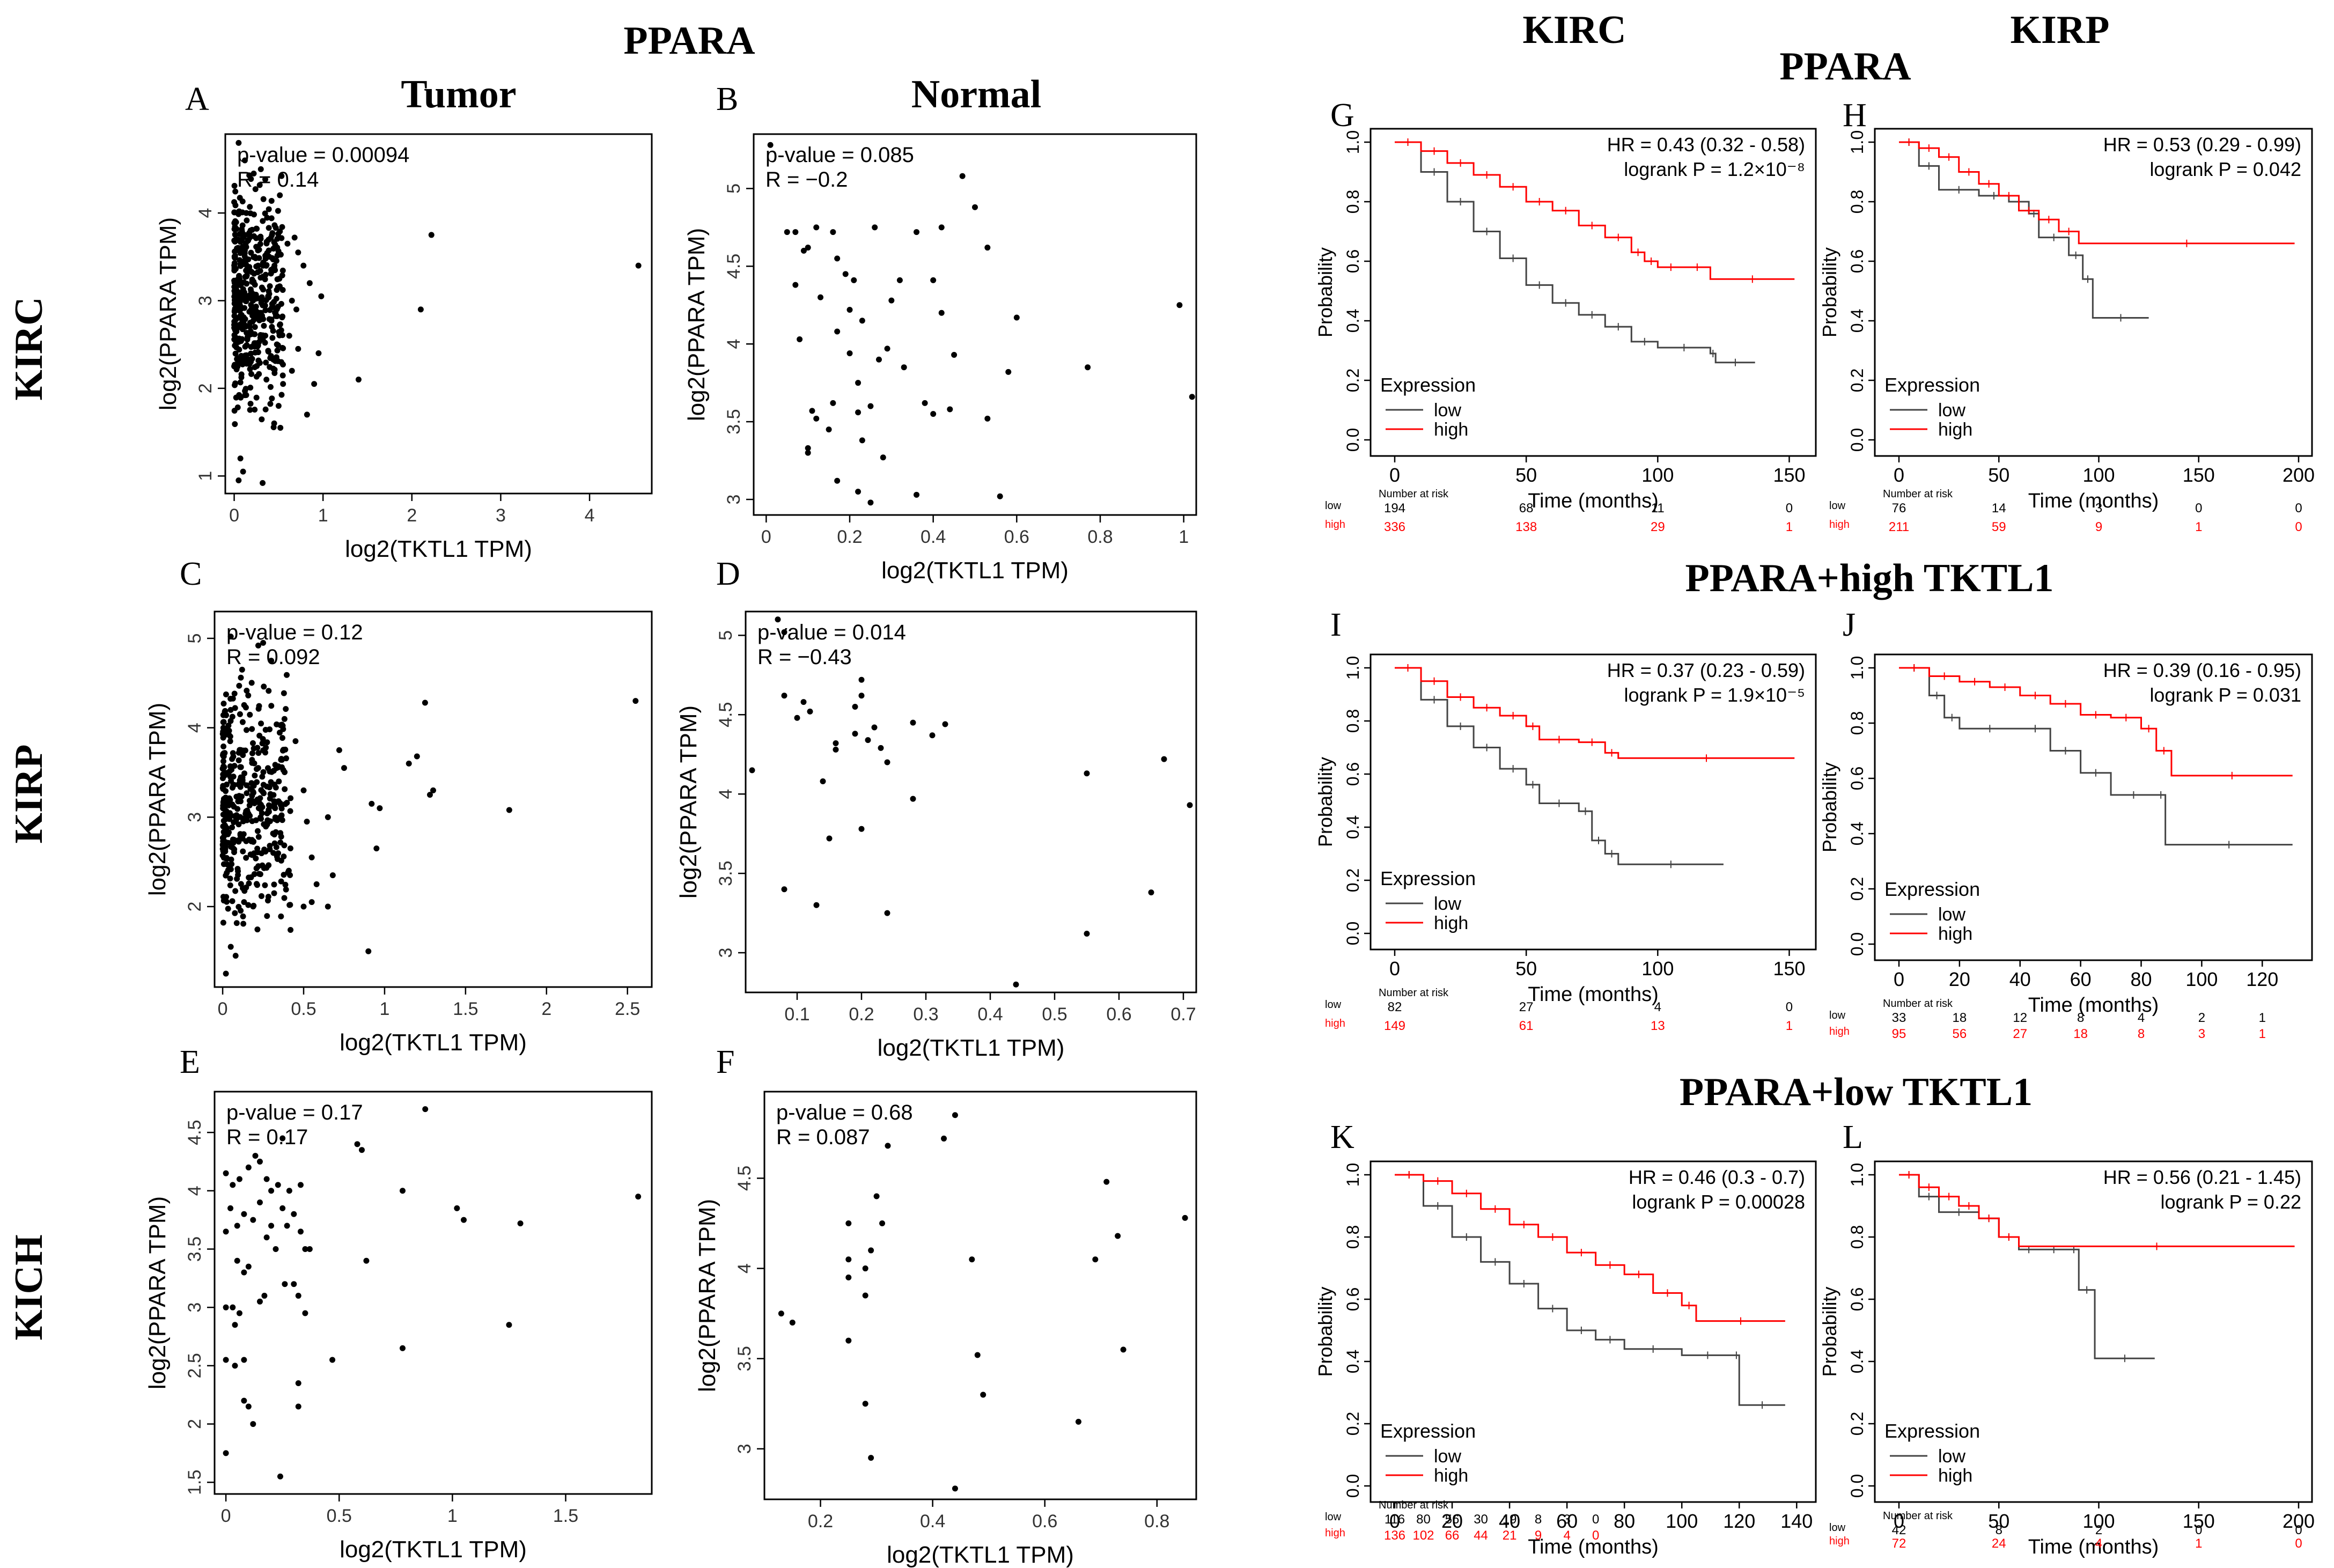  Describe the element at coordinates (2202, 670) in the screenshot. I see `hazard-ratio: HR = 0.39 (0.16 - 0.95)` at that location.